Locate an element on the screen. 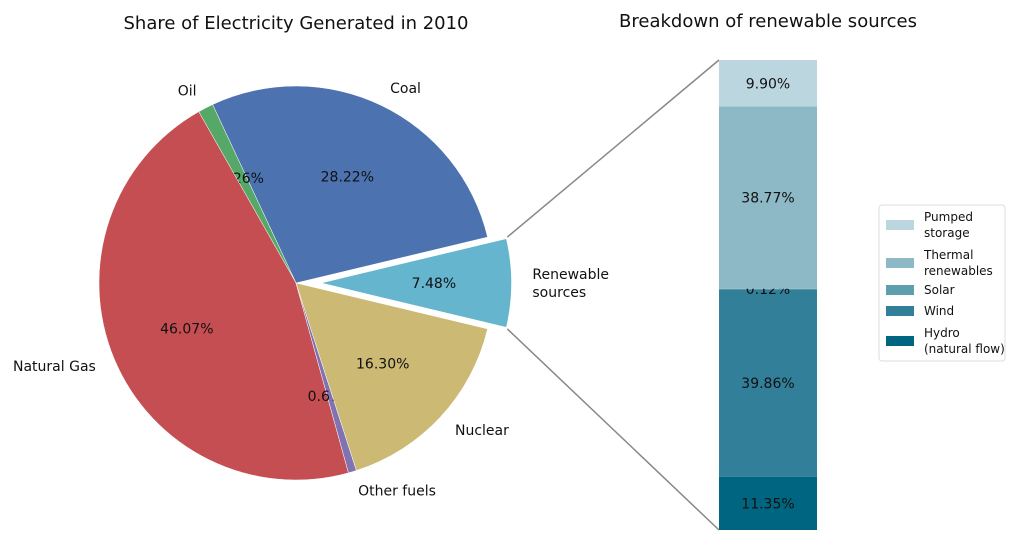 Image resolution: width=1024 pixels, height=542 pixels. bar-segment-wind is located at coordinates (768, 383).